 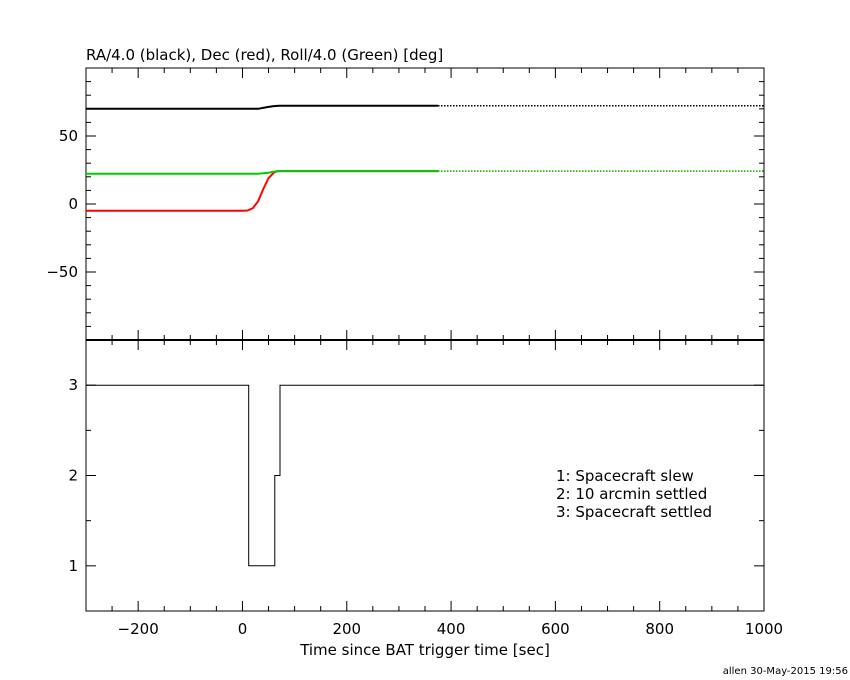 I want to click on bottom-x-tick-label: 200, so click(x=346, y=629).